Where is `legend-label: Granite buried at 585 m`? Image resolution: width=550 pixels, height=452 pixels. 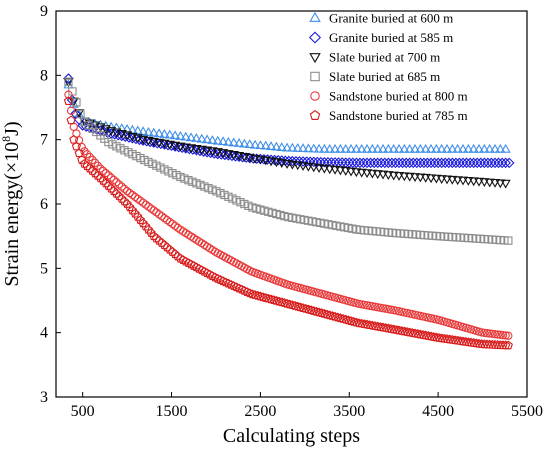 legend-label: Granite buried at 585 m is located at coordinates (391, 37).